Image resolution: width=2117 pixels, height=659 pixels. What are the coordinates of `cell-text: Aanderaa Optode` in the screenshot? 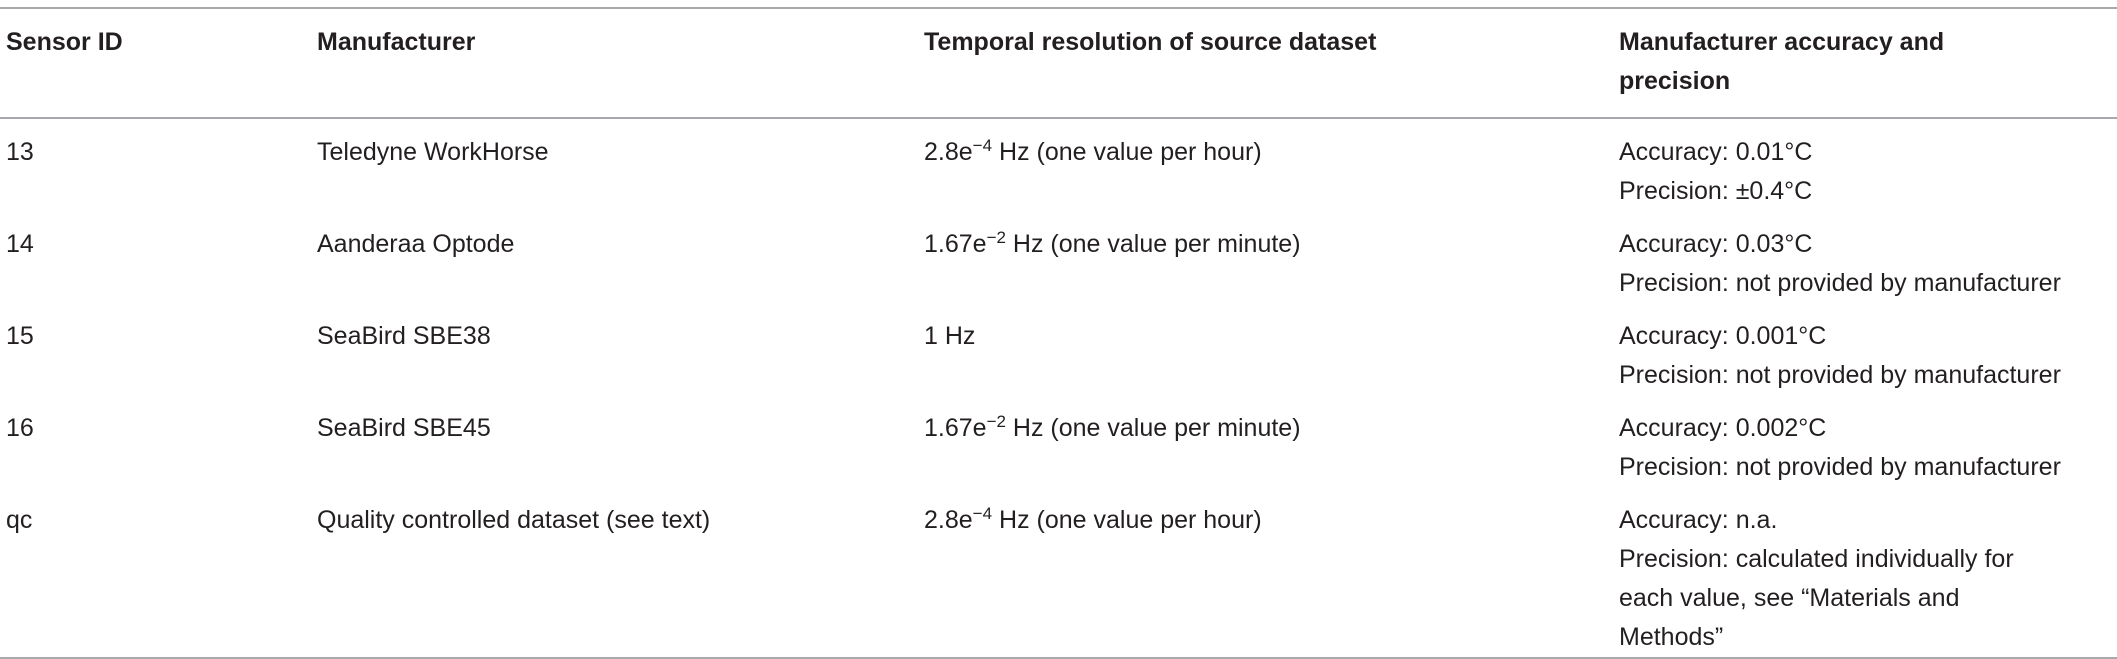 It's located at (416, 244).